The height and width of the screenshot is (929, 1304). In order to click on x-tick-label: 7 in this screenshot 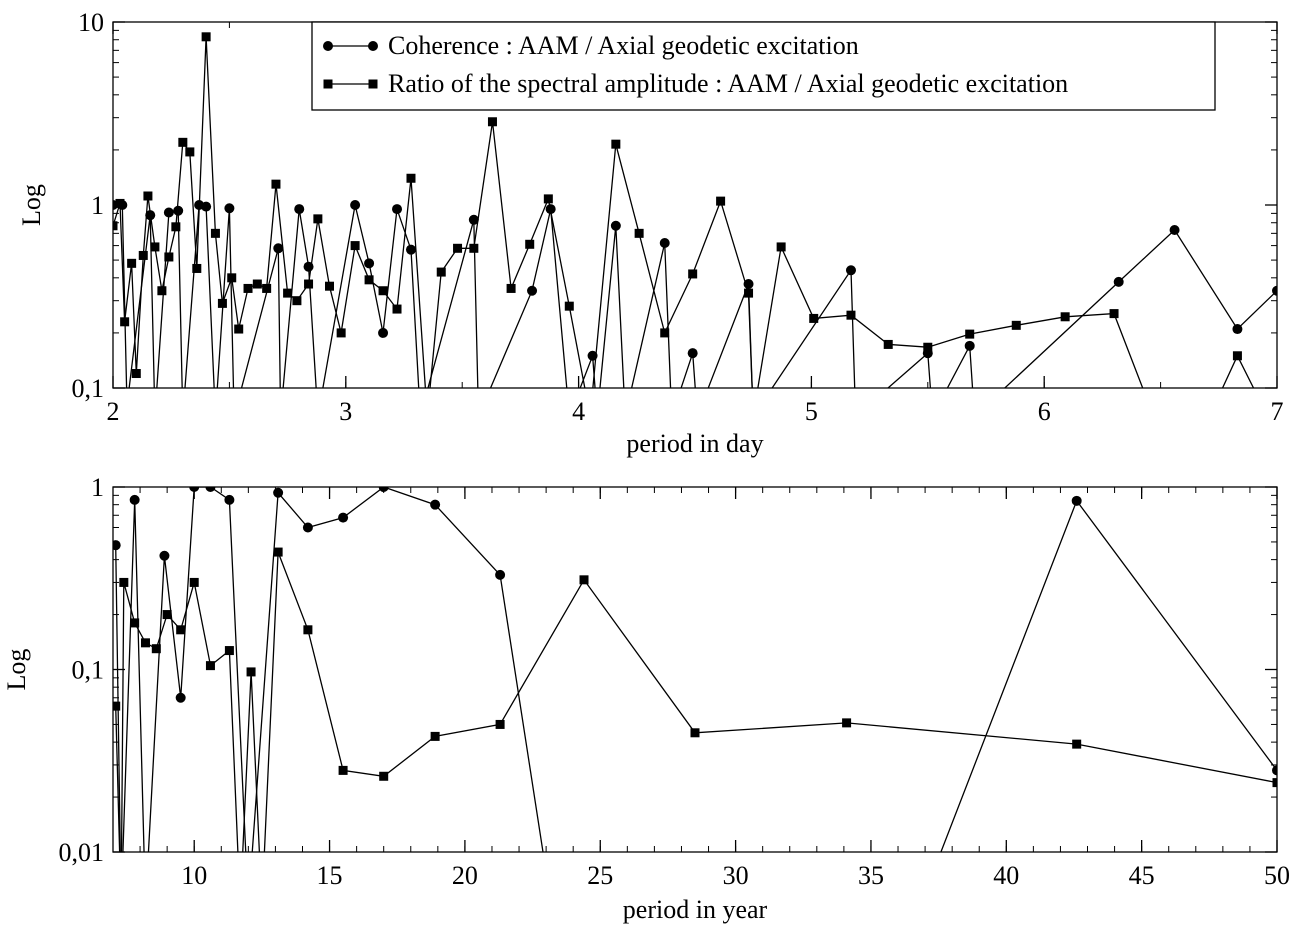, I will do `click(1277, 411)`.